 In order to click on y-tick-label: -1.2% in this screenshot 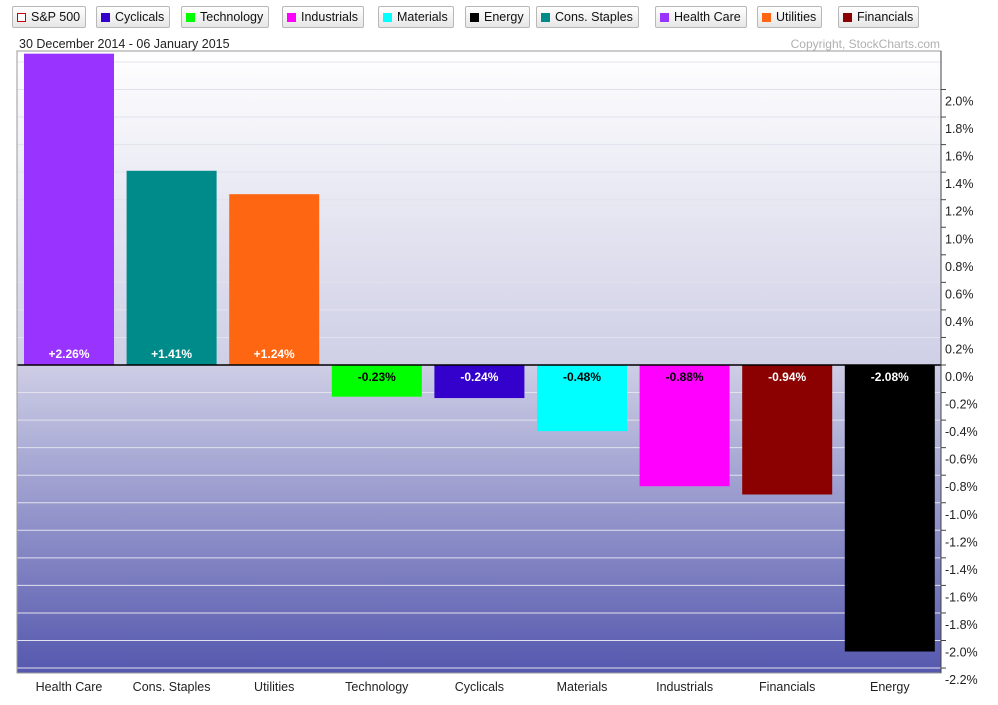, I will do `click(961, 542)`.